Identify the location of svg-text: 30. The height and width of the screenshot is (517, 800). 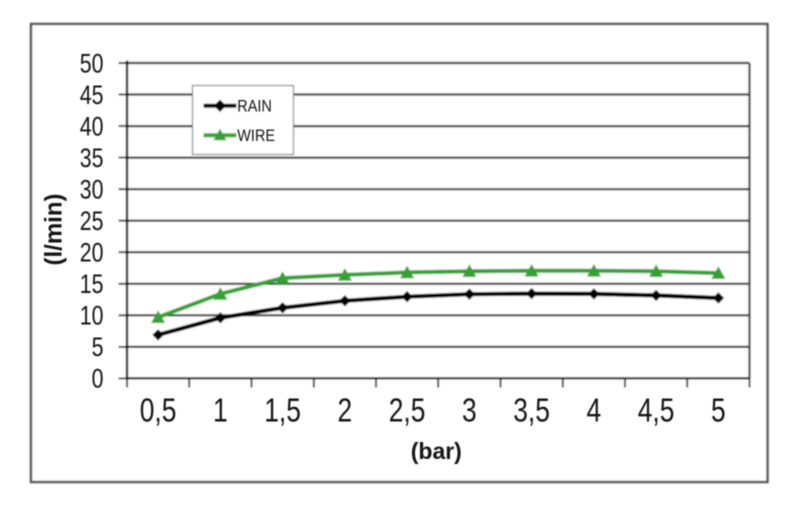
(92, 190).